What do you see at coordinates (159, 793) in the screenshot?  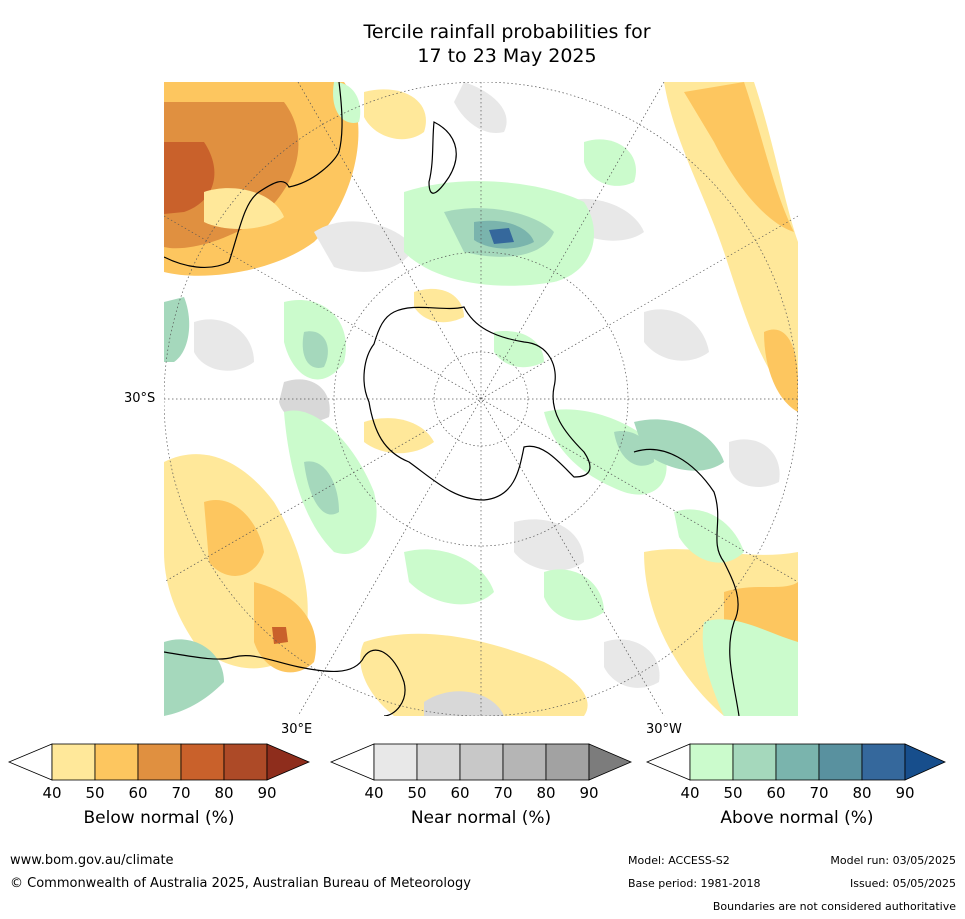 I see `colorbar-below-ticks: 40 50 60 70 80 90` at bounding box center [159, 793].